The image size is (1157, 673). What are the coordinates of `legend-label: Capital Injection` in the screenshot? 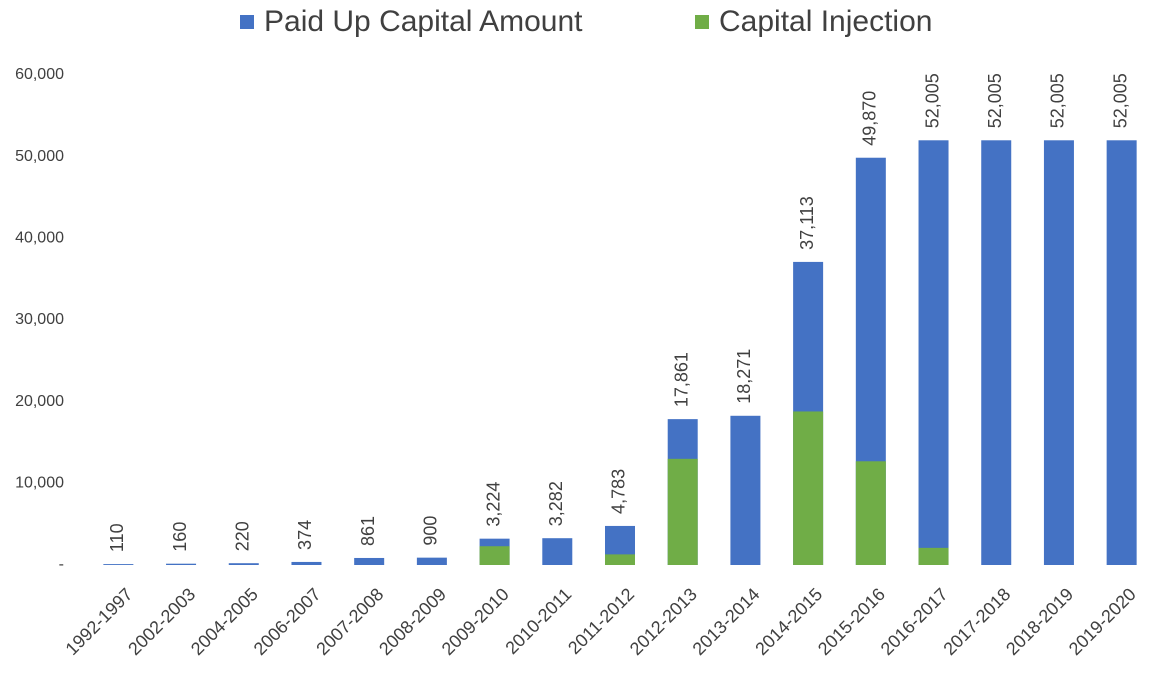 It's located at (825, 21).